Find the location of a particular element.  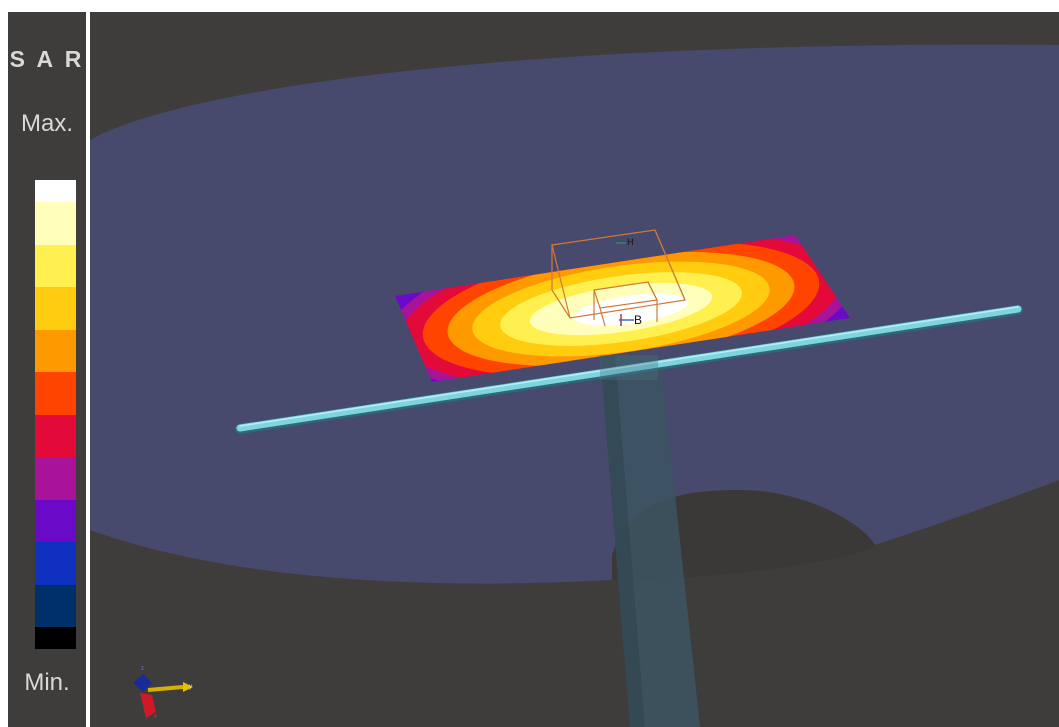

probe-bottom-label: B is located at coordinates (638, 320).